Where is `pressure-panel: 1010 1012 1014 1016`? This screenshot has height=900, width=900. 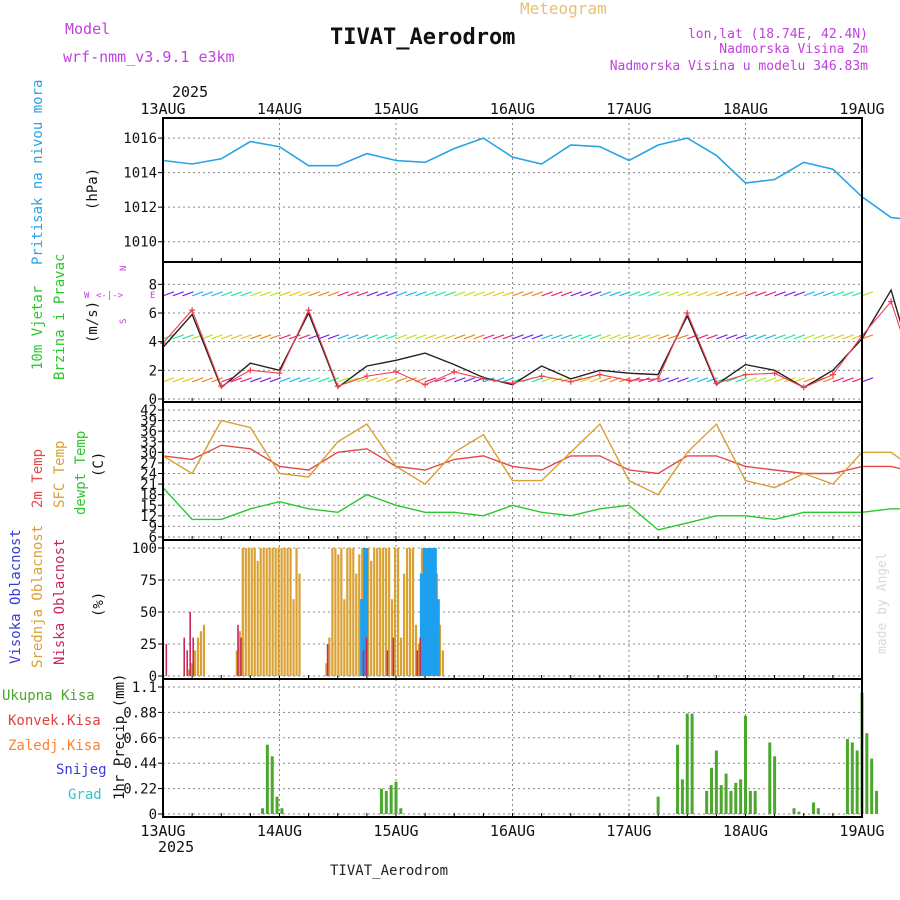
pressure-panel: 1010 1012 1014 1016 is located at coordinates (511, 190).